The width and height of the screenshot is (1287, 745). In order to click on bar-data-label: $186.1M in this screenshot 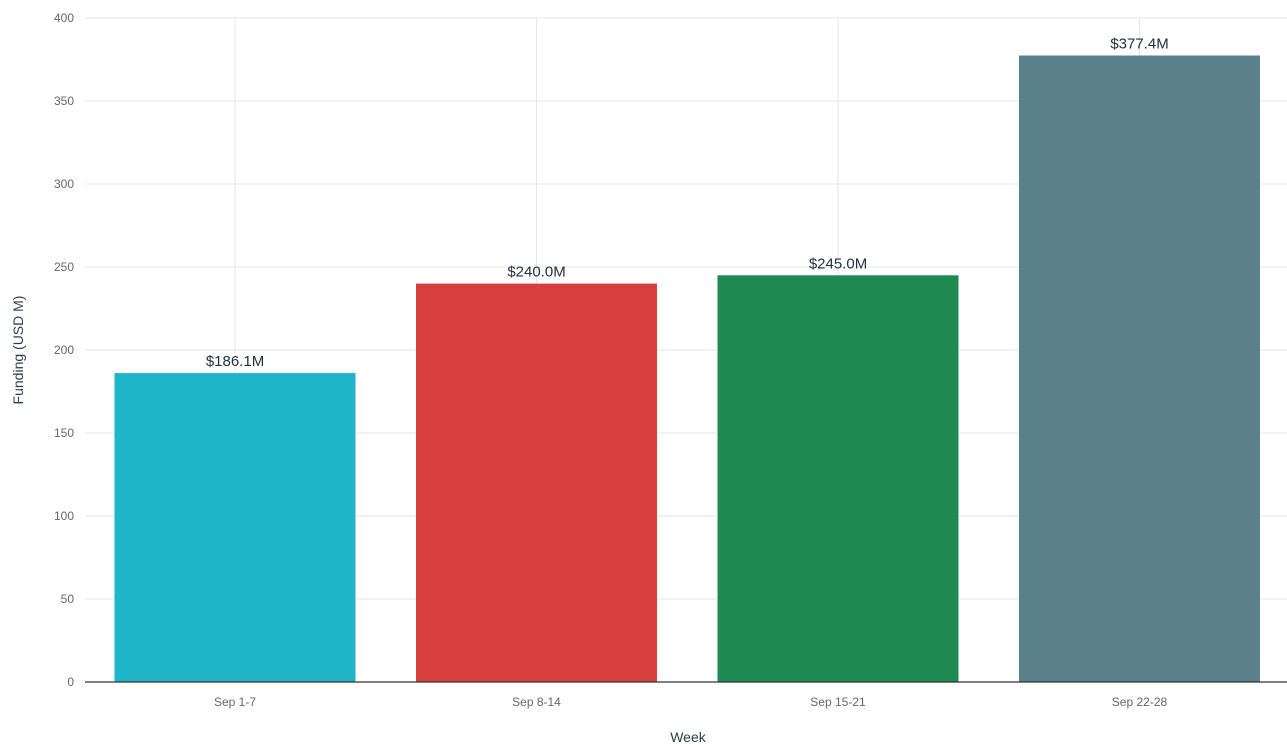, I will do `click(235, 361)`.